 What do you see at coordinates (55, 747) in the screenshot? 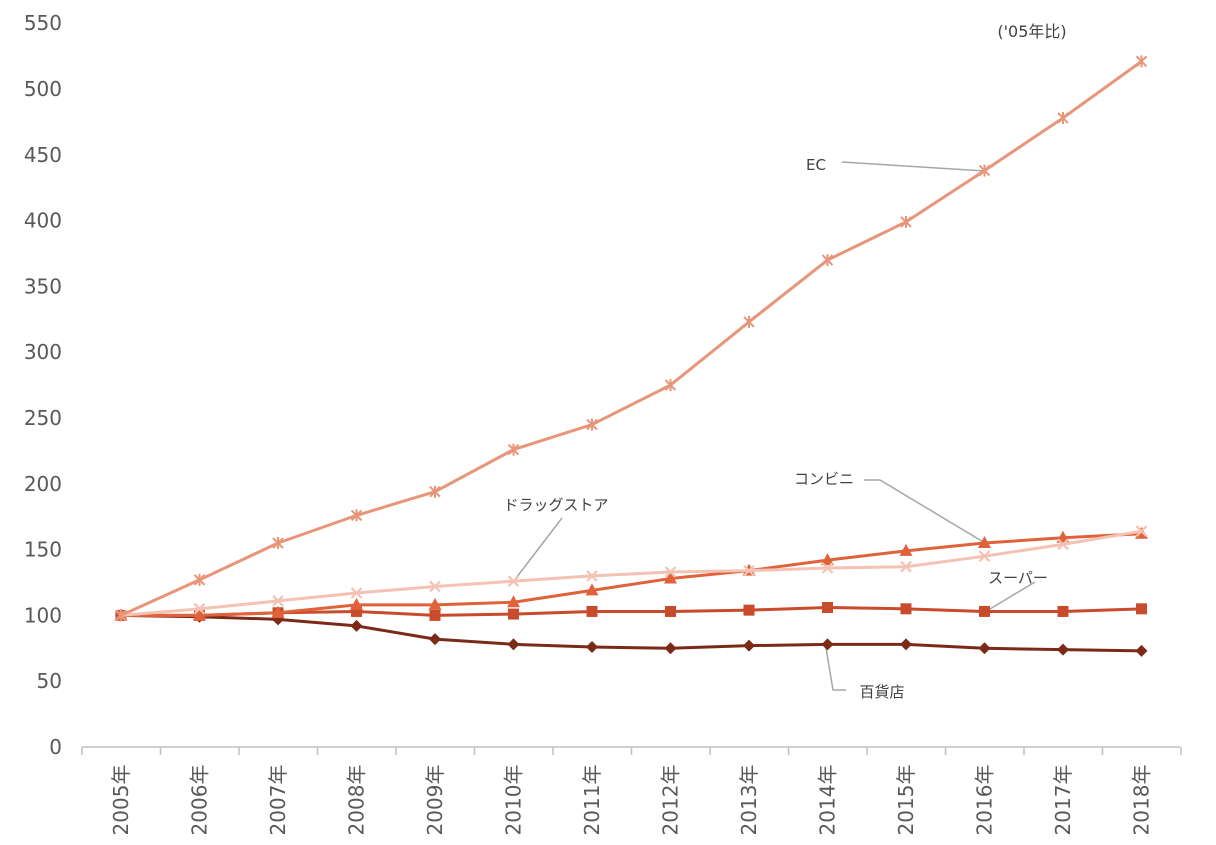
I see `y-tick-label: 0` at bounding box center [55, 747].